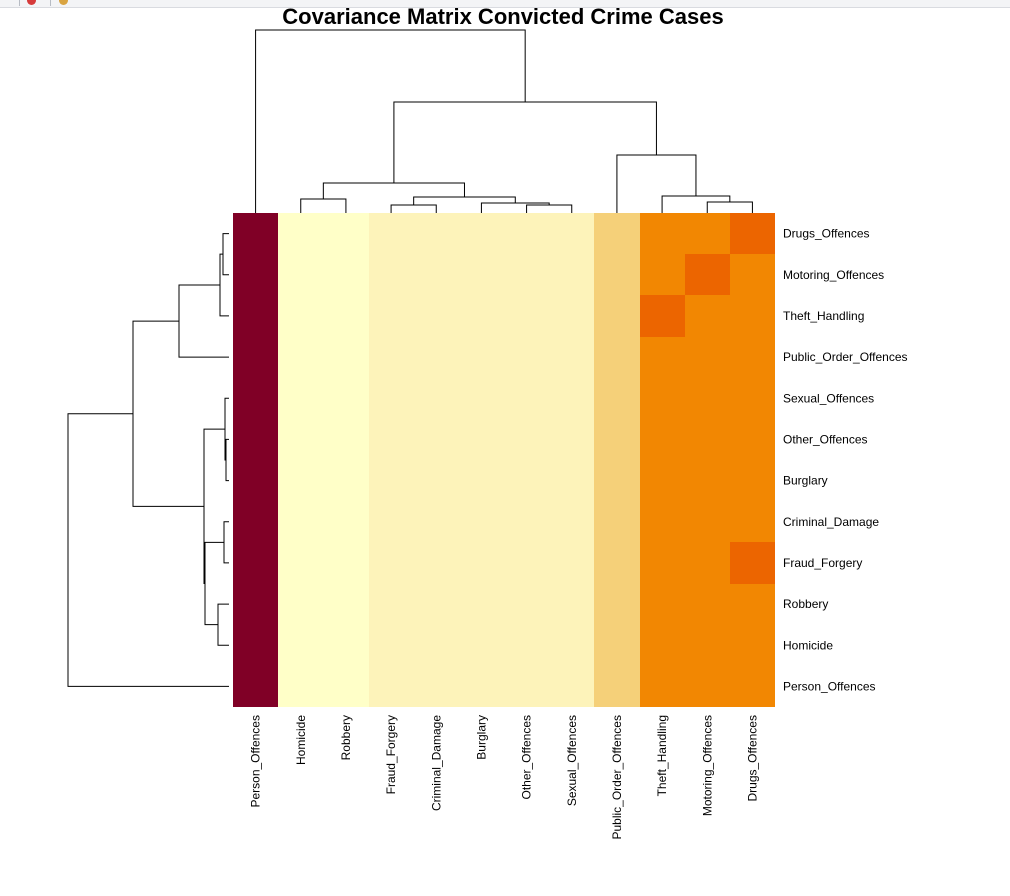 The image size is (1010, 896). Describe the element at coordinates (808, 645) in the screenshot. I see `row-label: Homicide` at that location.